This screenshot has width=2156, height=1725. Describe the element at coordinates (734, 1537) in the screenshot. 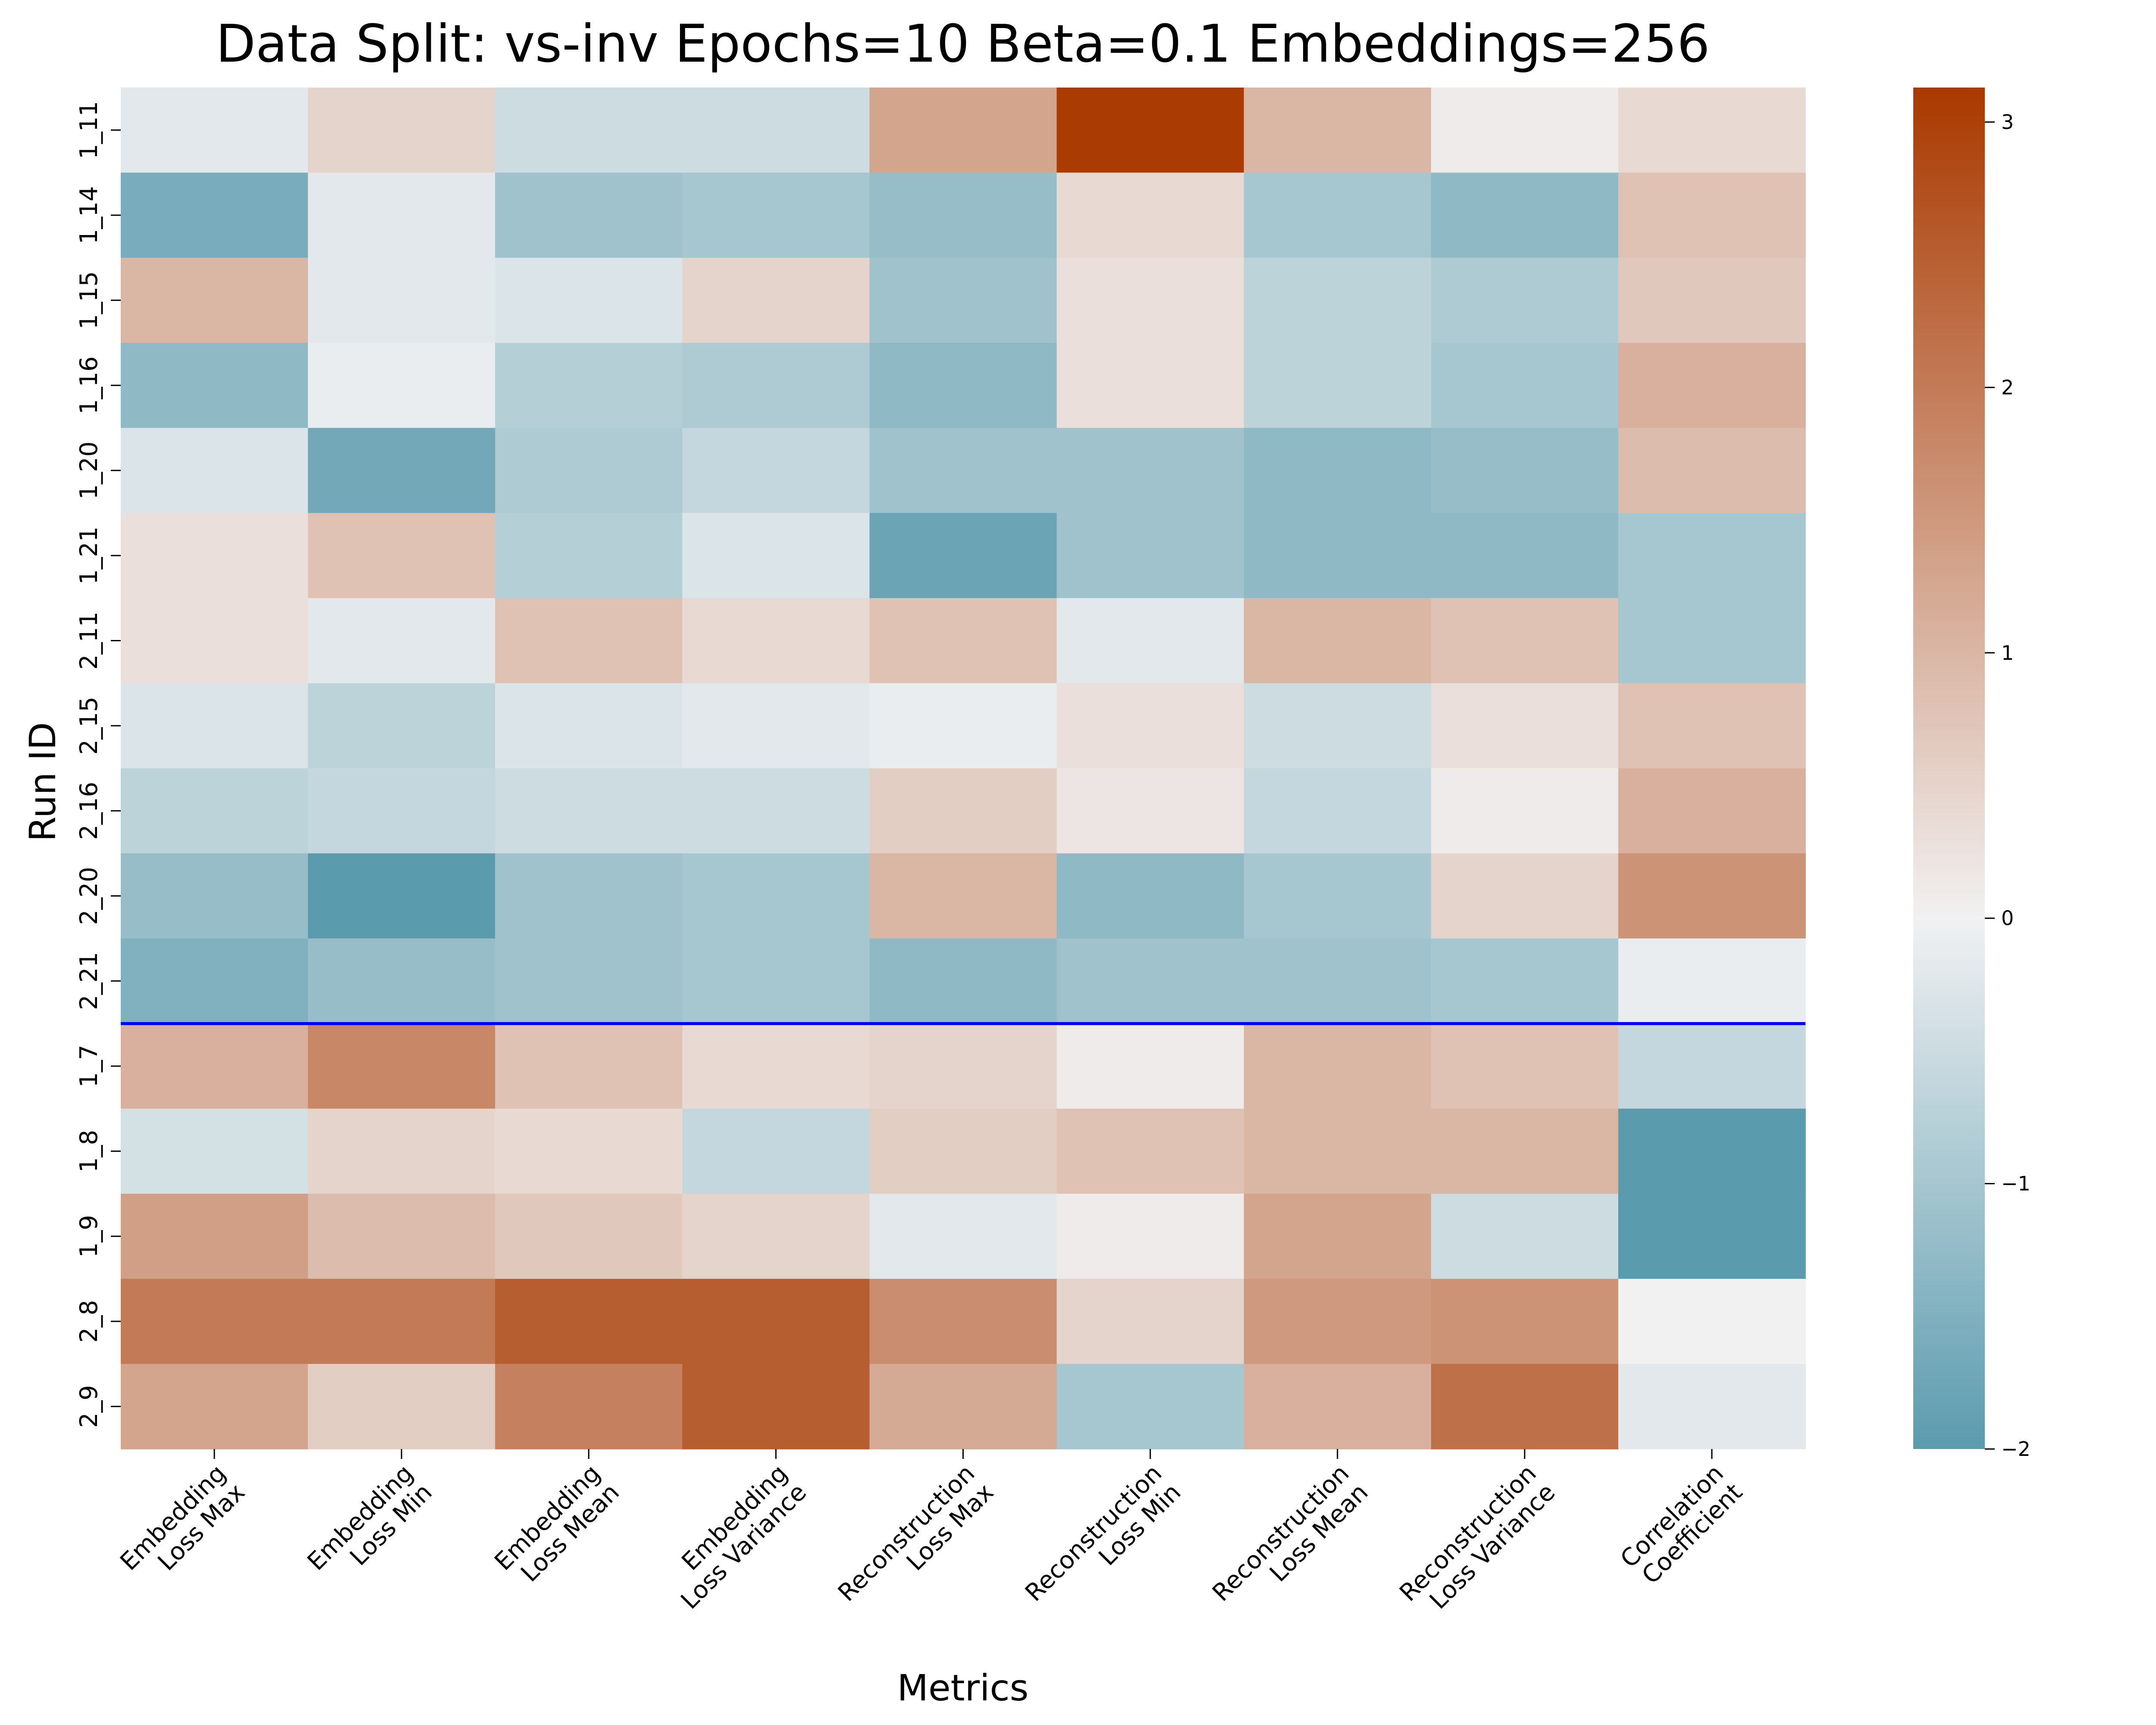

I see `x-tick-label: EmbeddingLoss Variance` at that location.